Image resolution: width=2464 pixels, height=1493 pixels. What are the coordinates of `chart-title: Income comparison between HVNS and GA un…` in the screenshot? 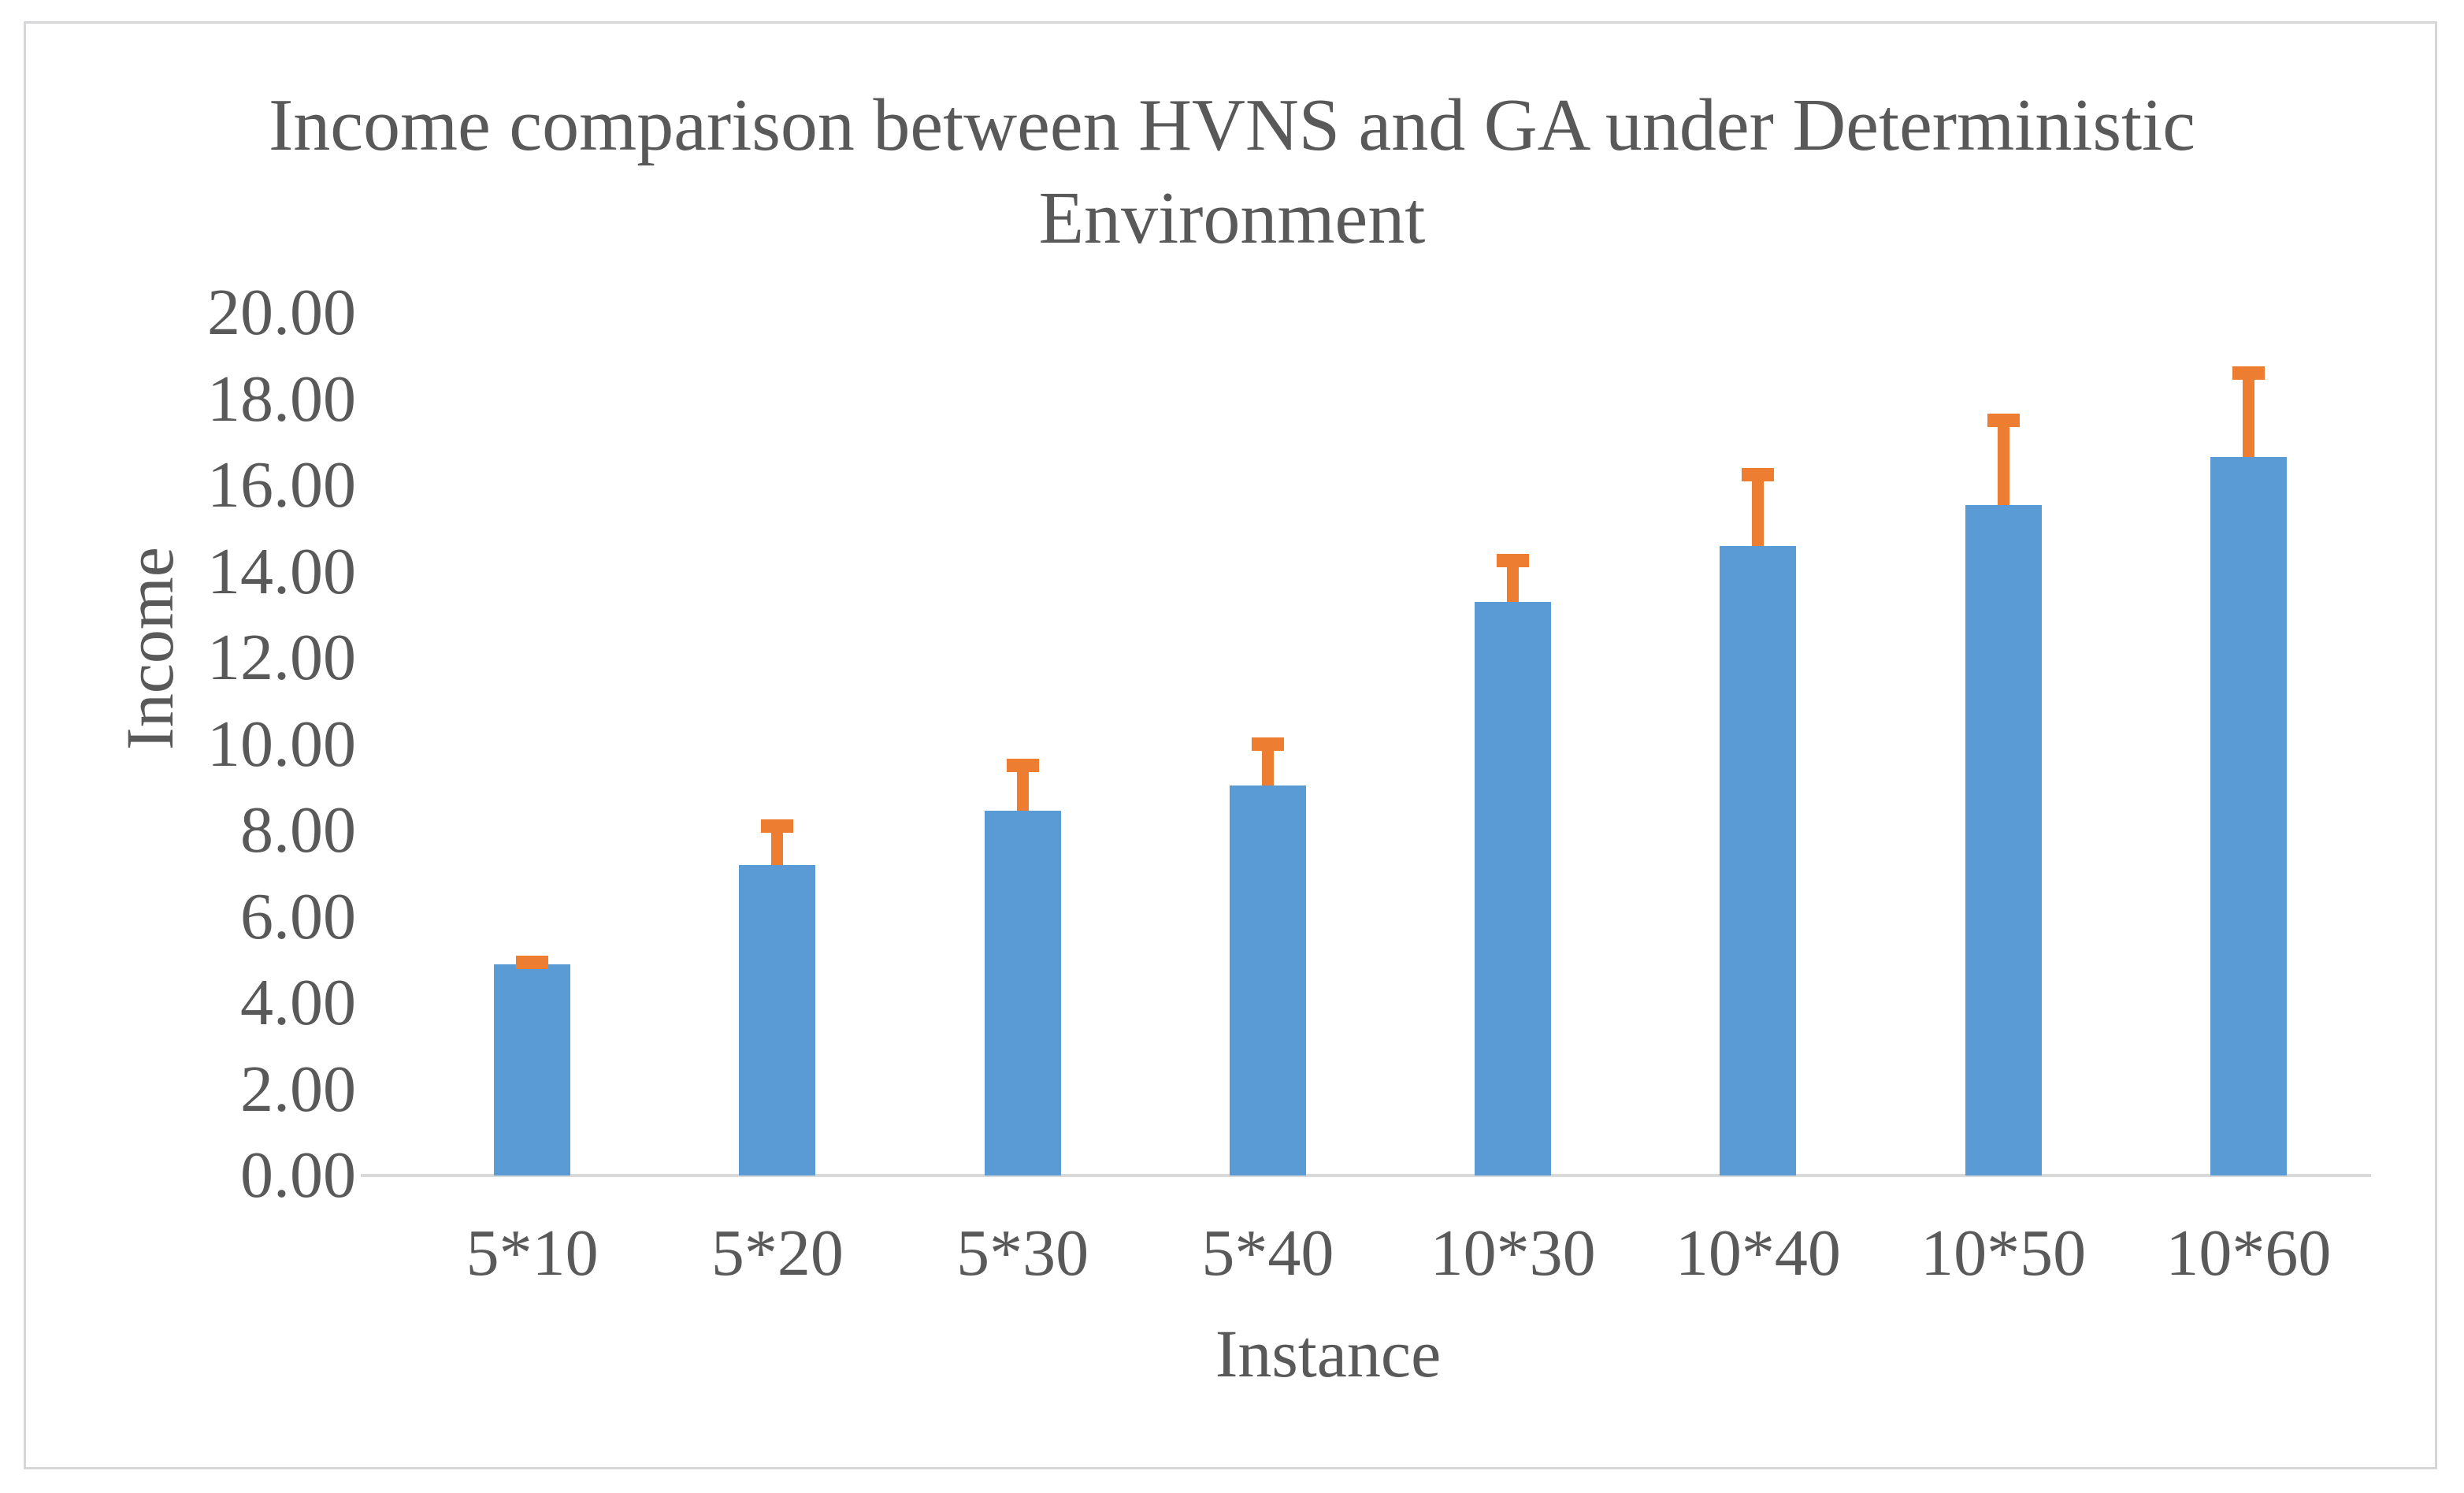 It's located at (1232, 172).